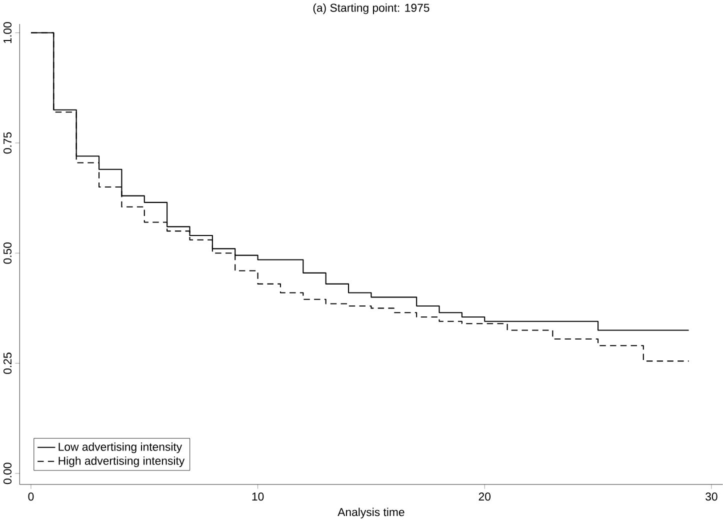 The height and width of the screenshot is (522, 723). Describe the element at coordinates (31, 496) in the screenshot. I see `x-tick-label: 0` at that location.